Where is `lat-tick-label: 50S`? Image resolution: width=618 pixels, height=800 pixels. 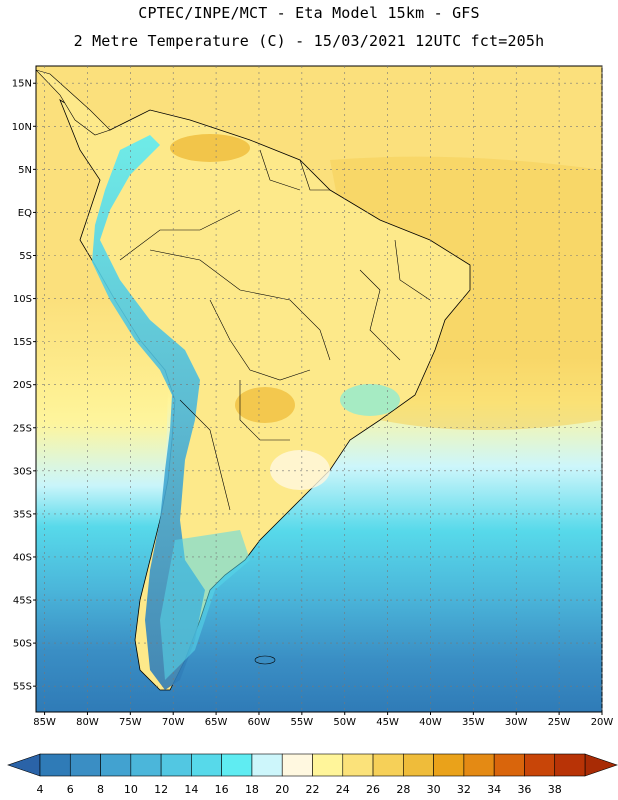
lat-tick-label: 50S is located at coordinates (22, 644).